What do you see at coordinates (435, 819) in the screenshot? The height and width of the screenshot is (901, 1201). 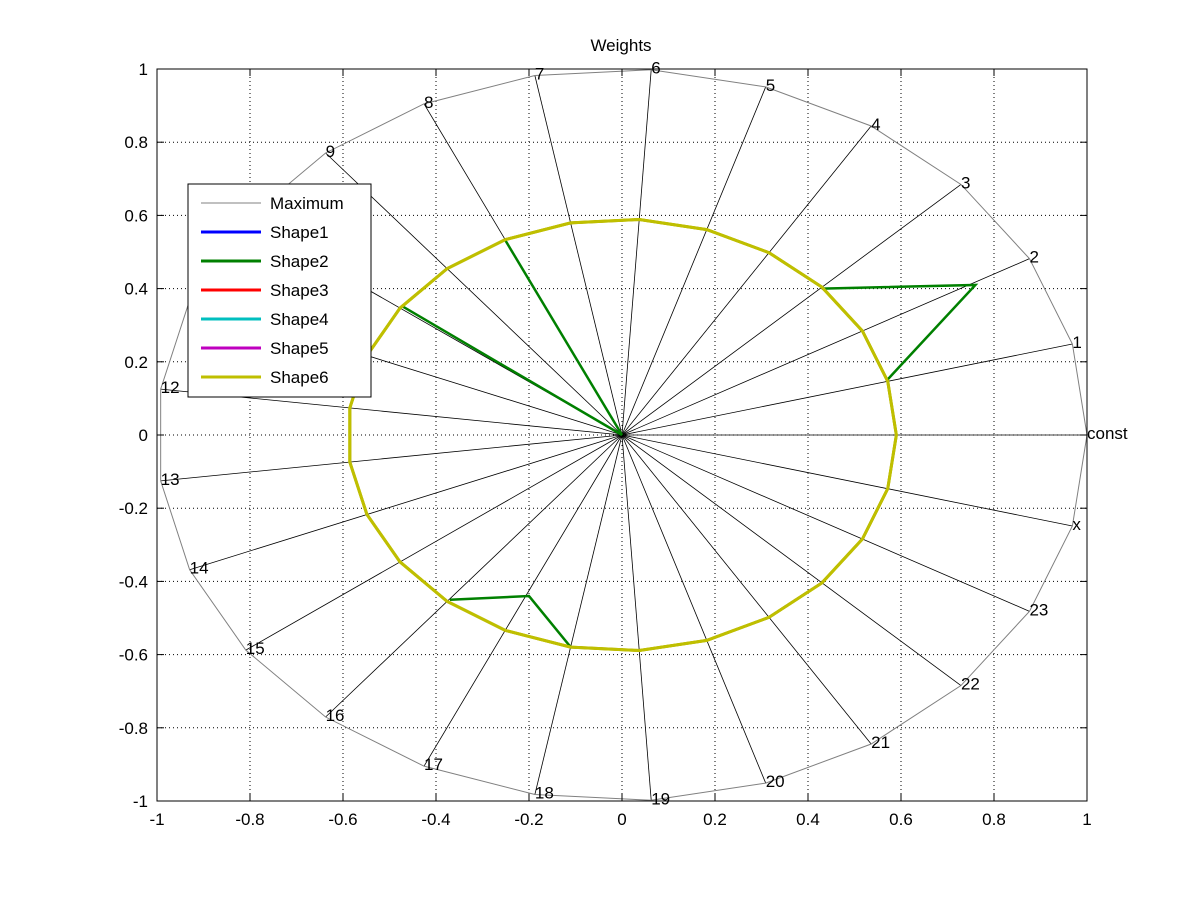 I see `x-tick-label: -0.4` at bounding box center [435, 819].